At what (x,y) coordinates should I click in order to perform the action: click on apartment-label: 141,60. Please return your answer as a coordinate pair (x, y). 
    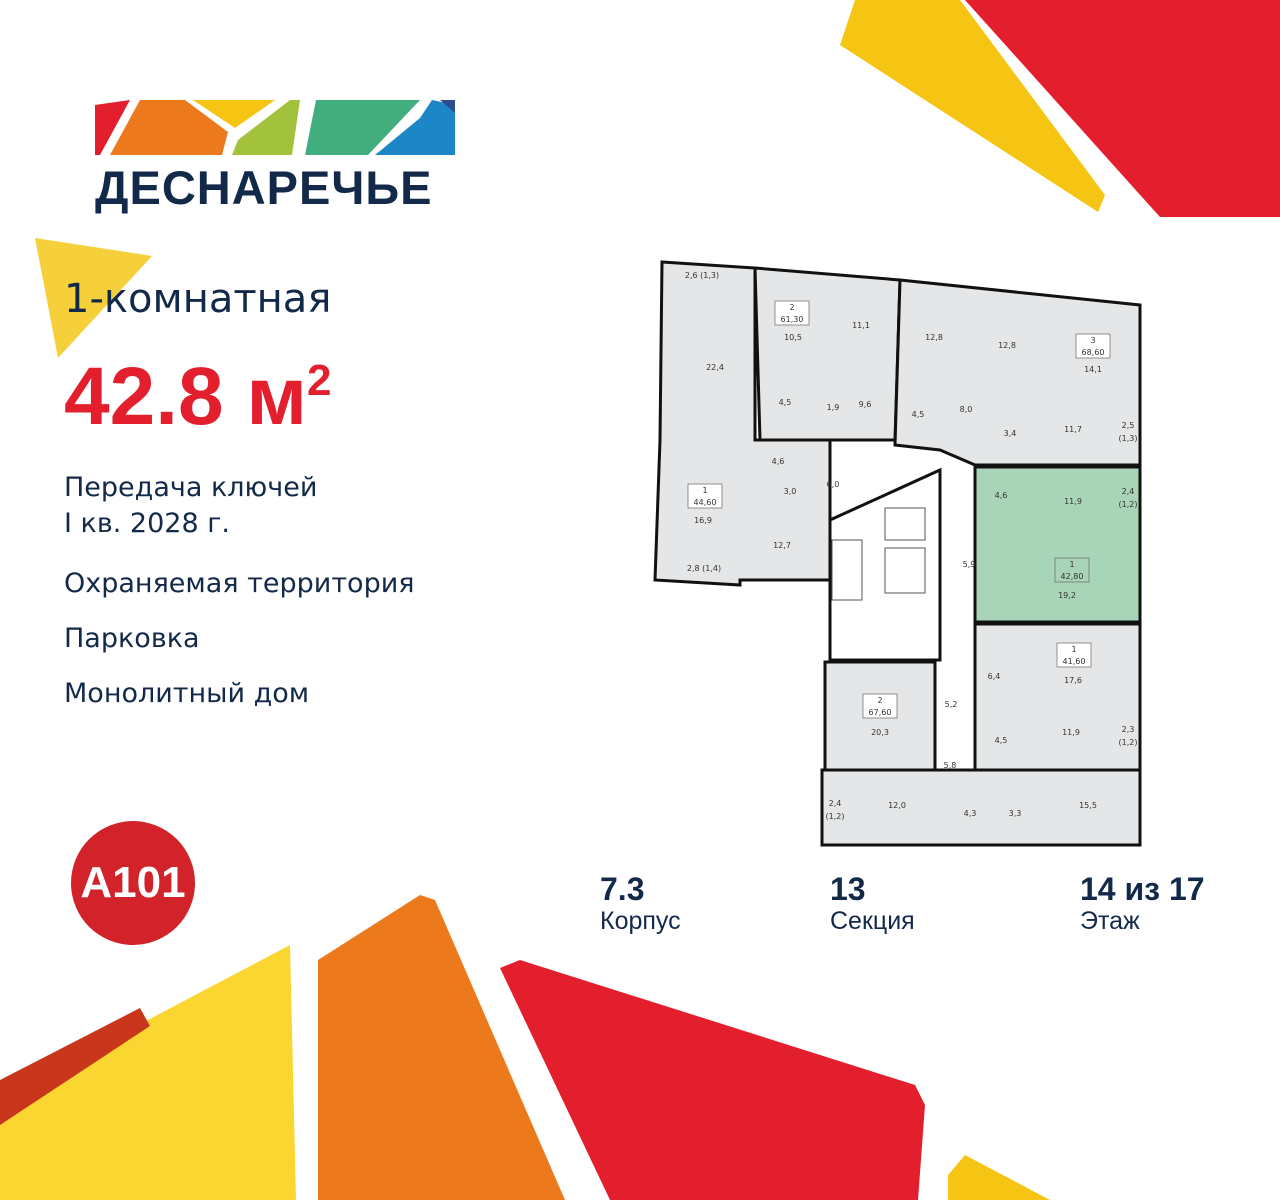
    Looking at the image, I should click on (1074, 655).